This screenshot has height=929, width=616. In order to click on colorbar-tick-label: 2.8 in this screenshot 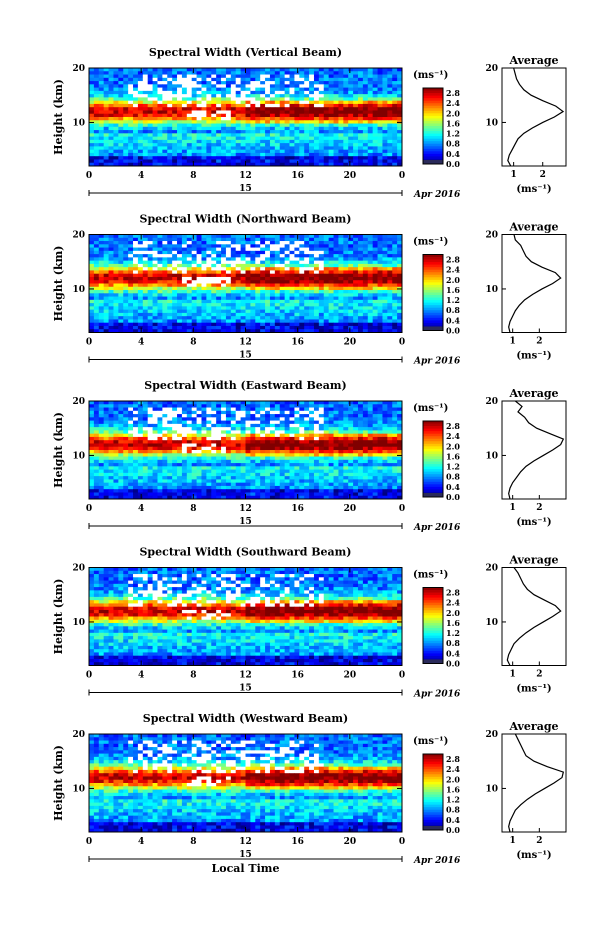, I will do `click(453, 93)`.